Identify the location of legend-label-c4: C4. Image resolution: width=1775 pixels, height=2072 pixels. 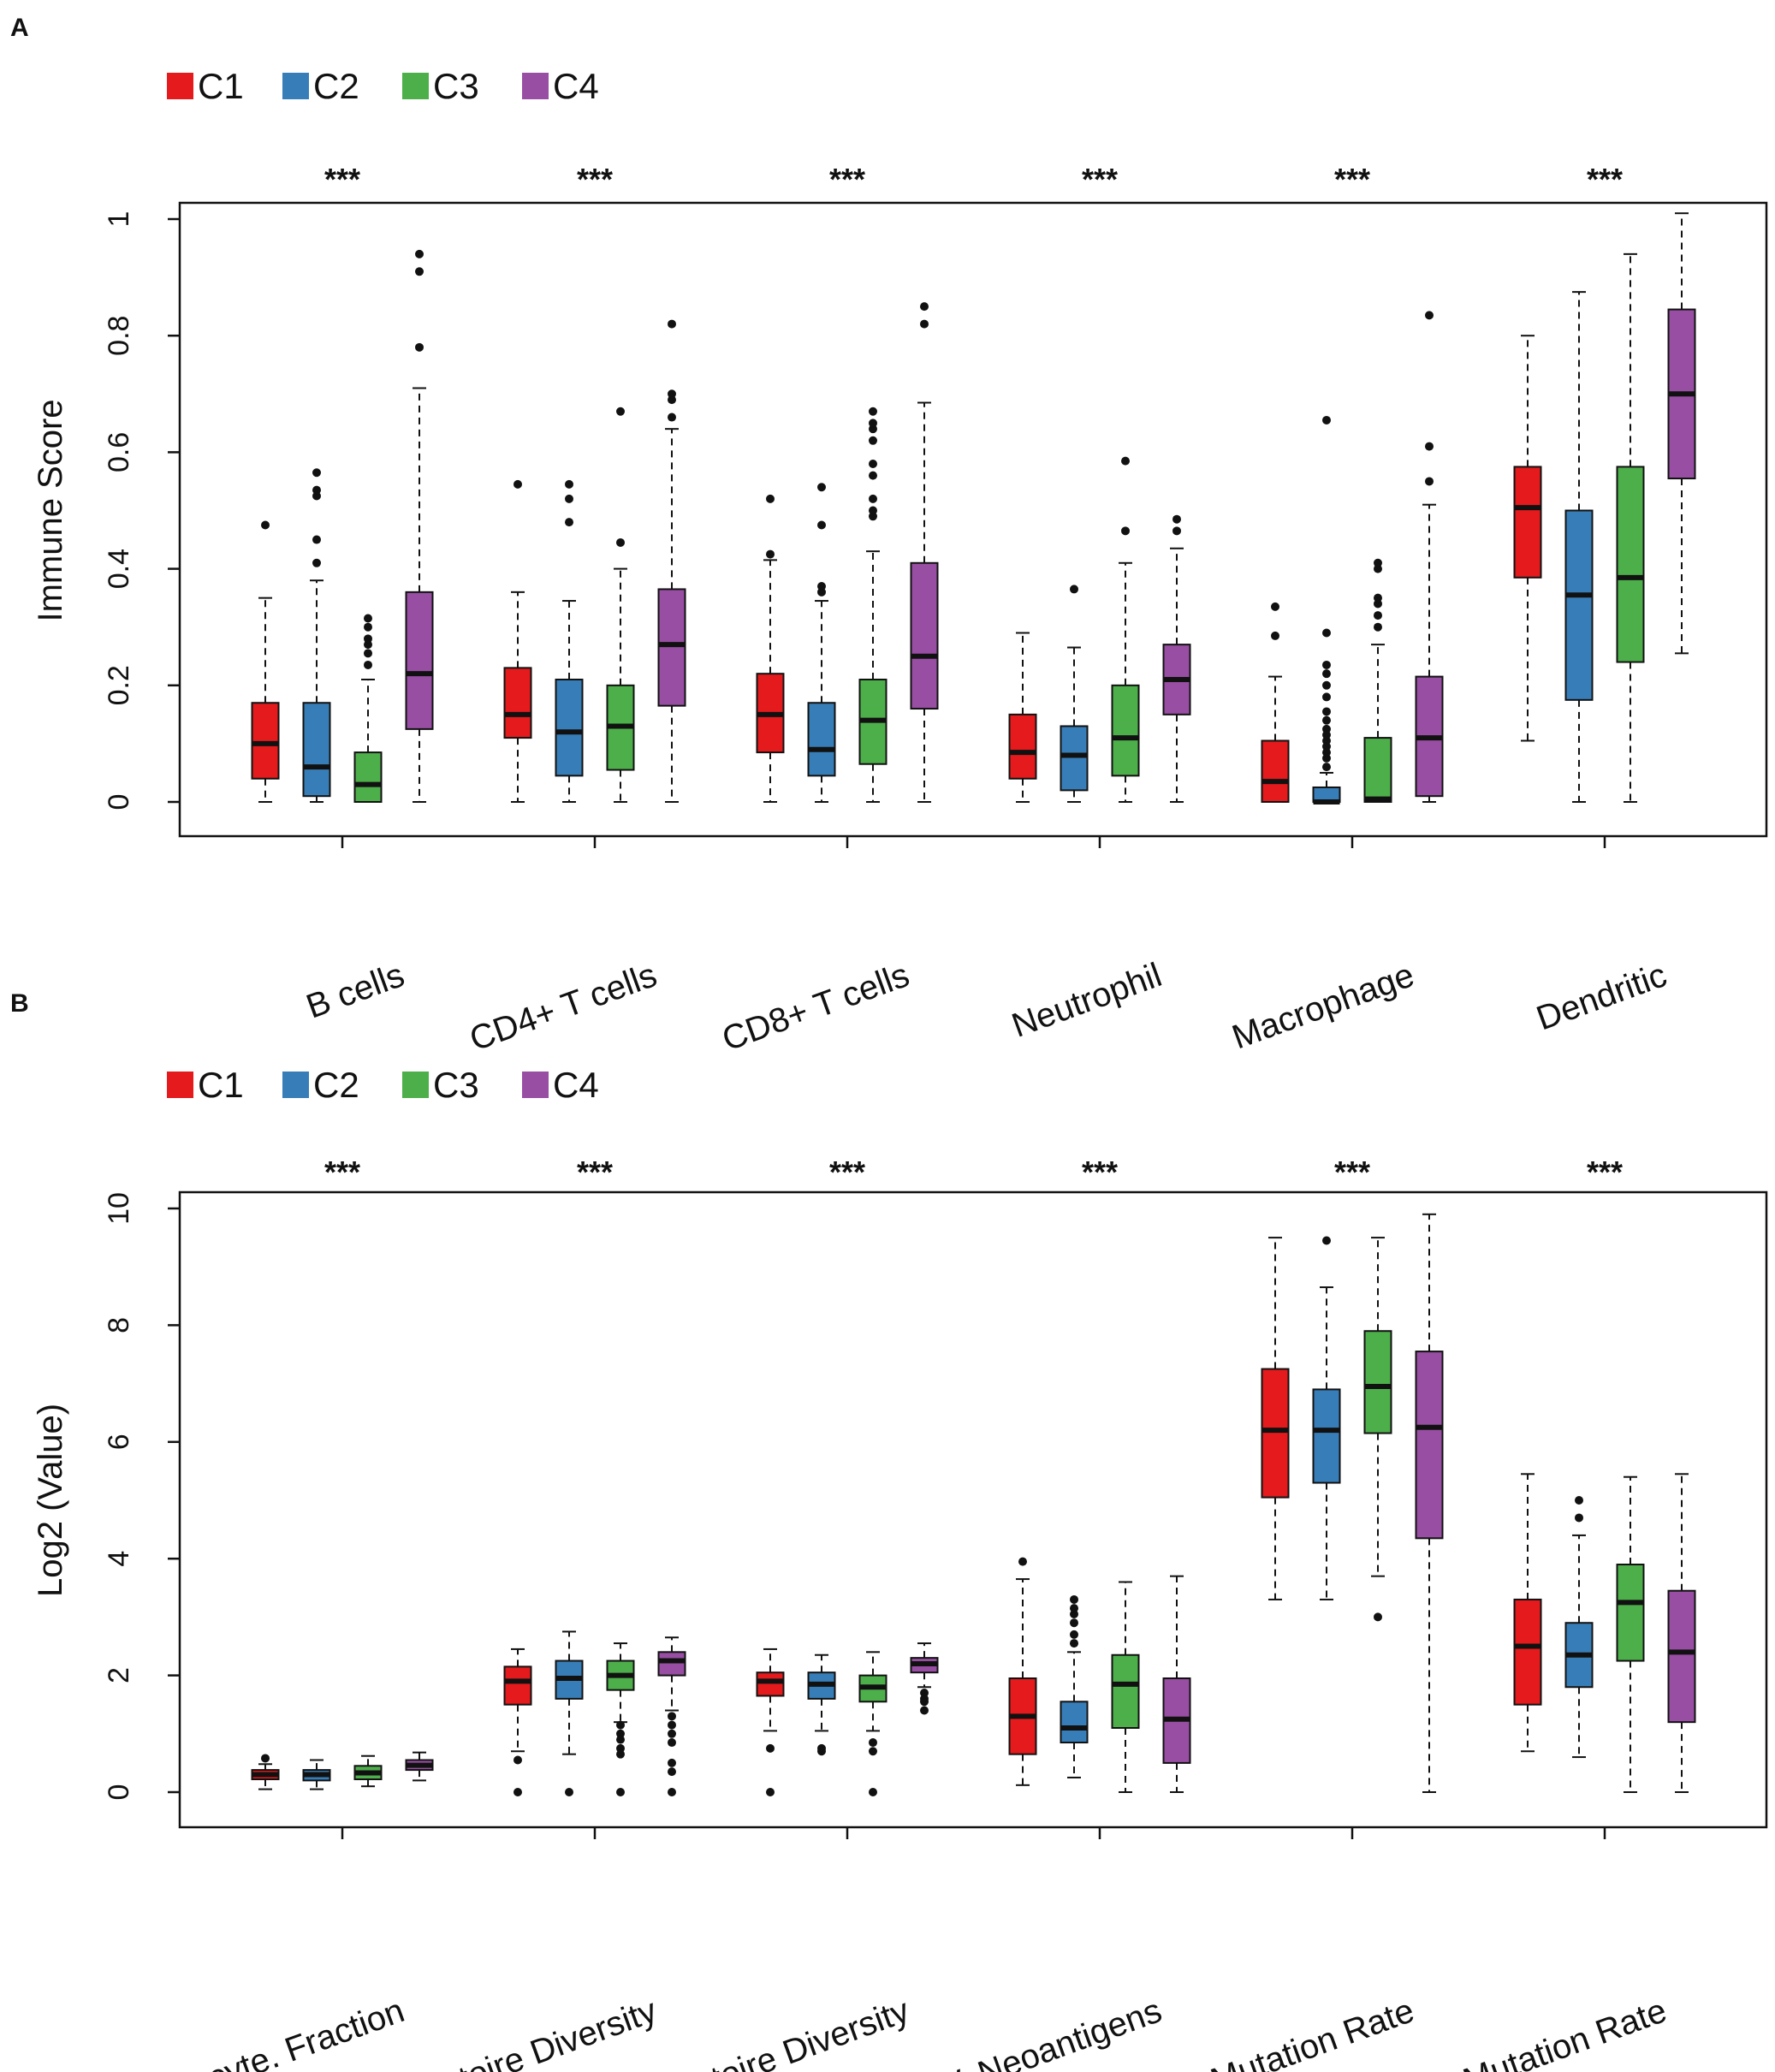
(576, 1085).